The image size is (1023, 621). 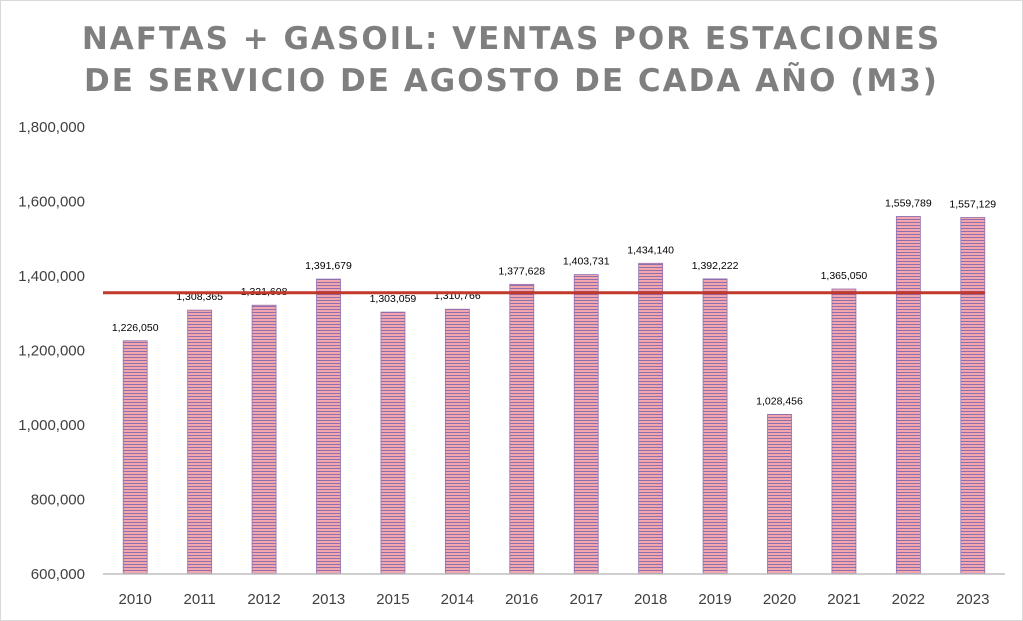 I want to click on data-label: 1,403,731, so click(x=586, y=262).